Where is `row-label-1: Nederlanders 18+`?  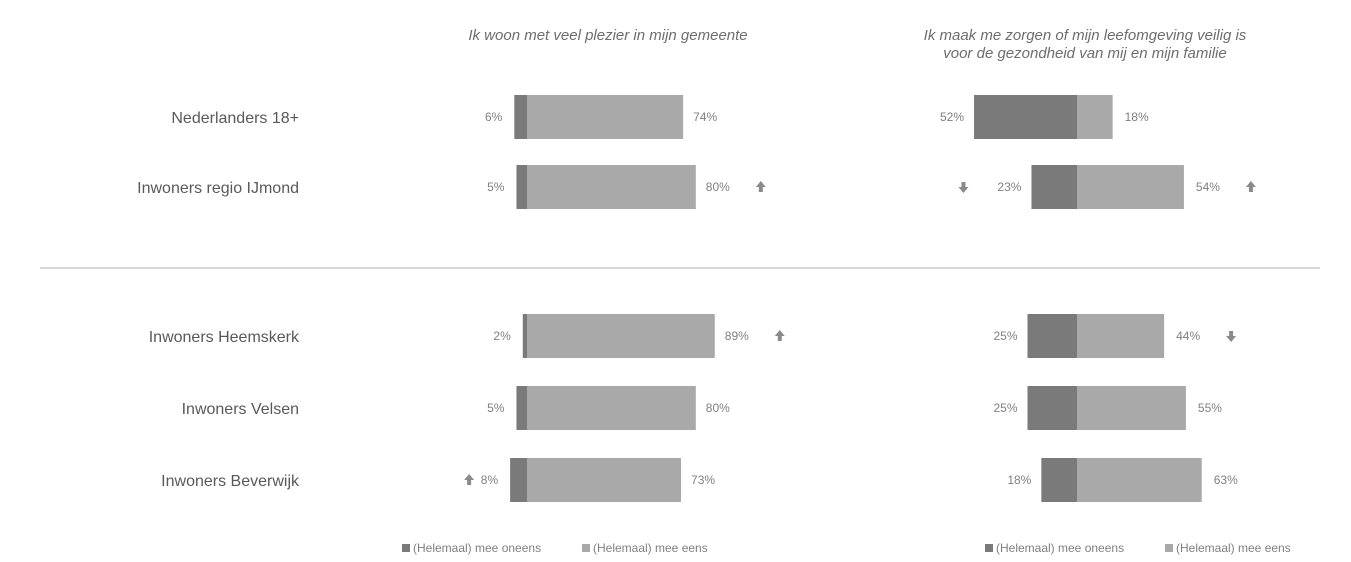 row-label-1: Nederlanders 18+ is located at coordinates (235, 118).